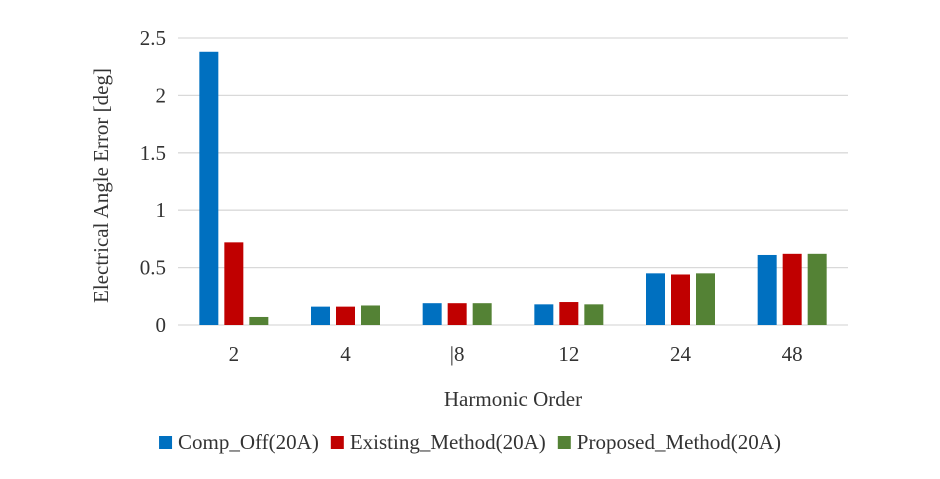  I want to click on x-tick-label: 12, so click(568, 354).